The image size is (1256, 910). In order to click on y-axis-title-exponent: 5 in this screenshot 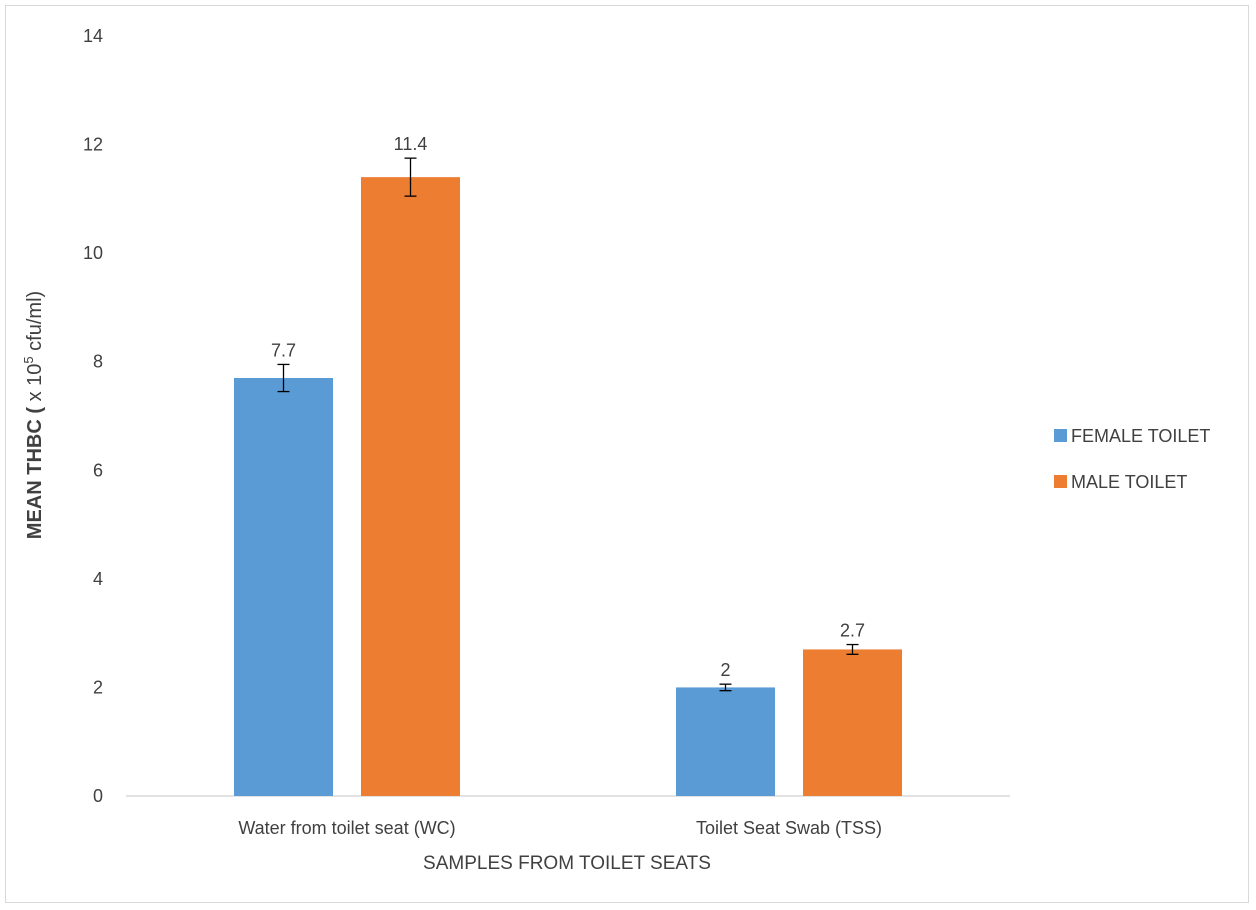, I will do `click(28, 359)`.